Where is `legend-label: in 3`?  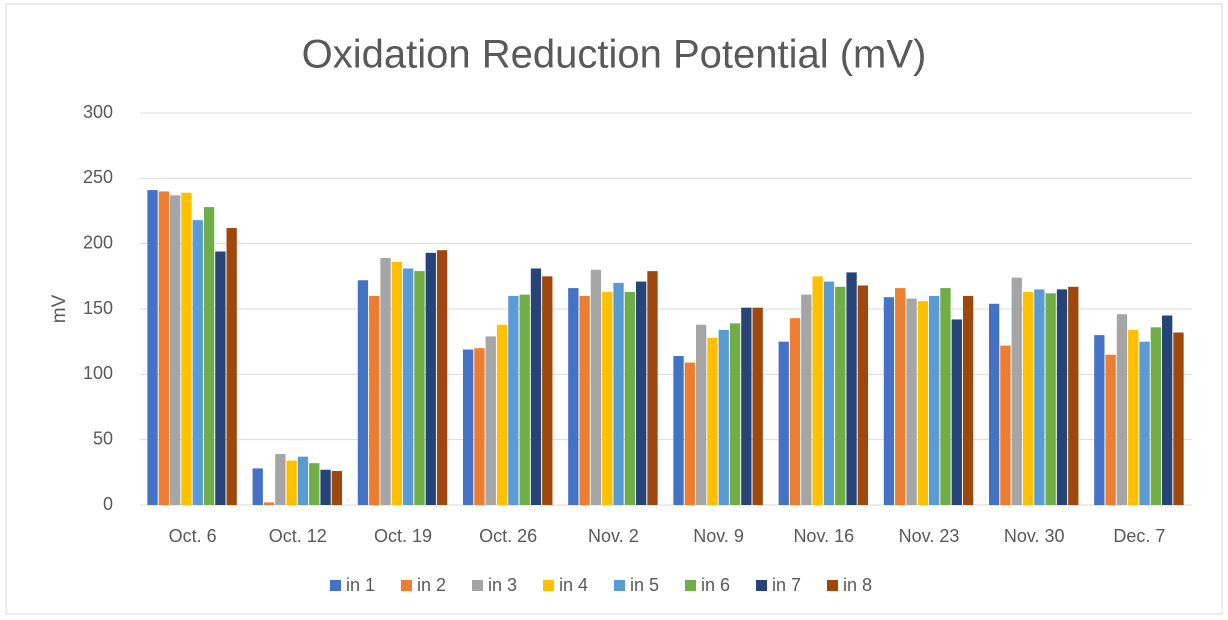
legend-label: in 3 is located at coordinates (502, 585).